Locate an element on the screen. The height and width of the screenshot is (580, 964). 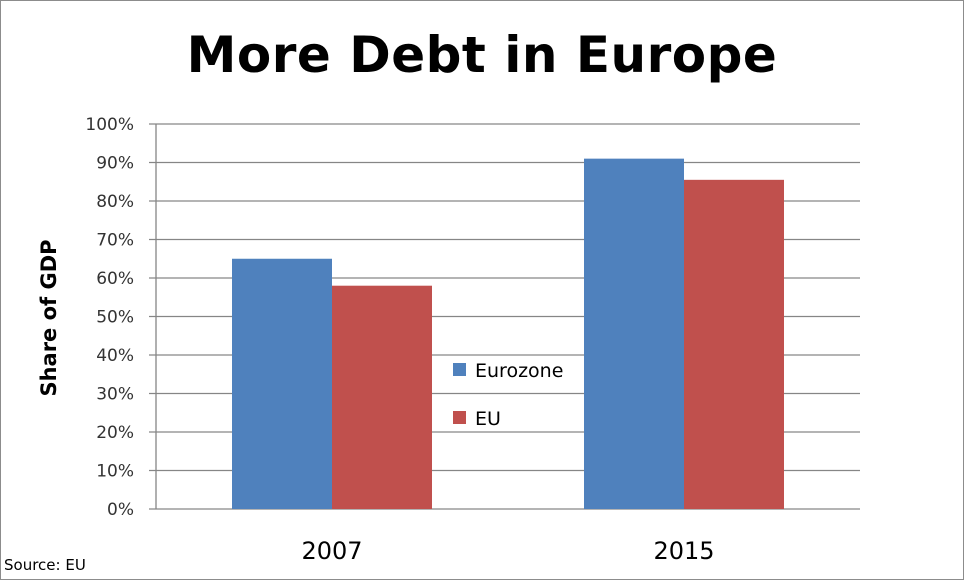
y-tick-label: 60% is located at coordinates (115, 279).